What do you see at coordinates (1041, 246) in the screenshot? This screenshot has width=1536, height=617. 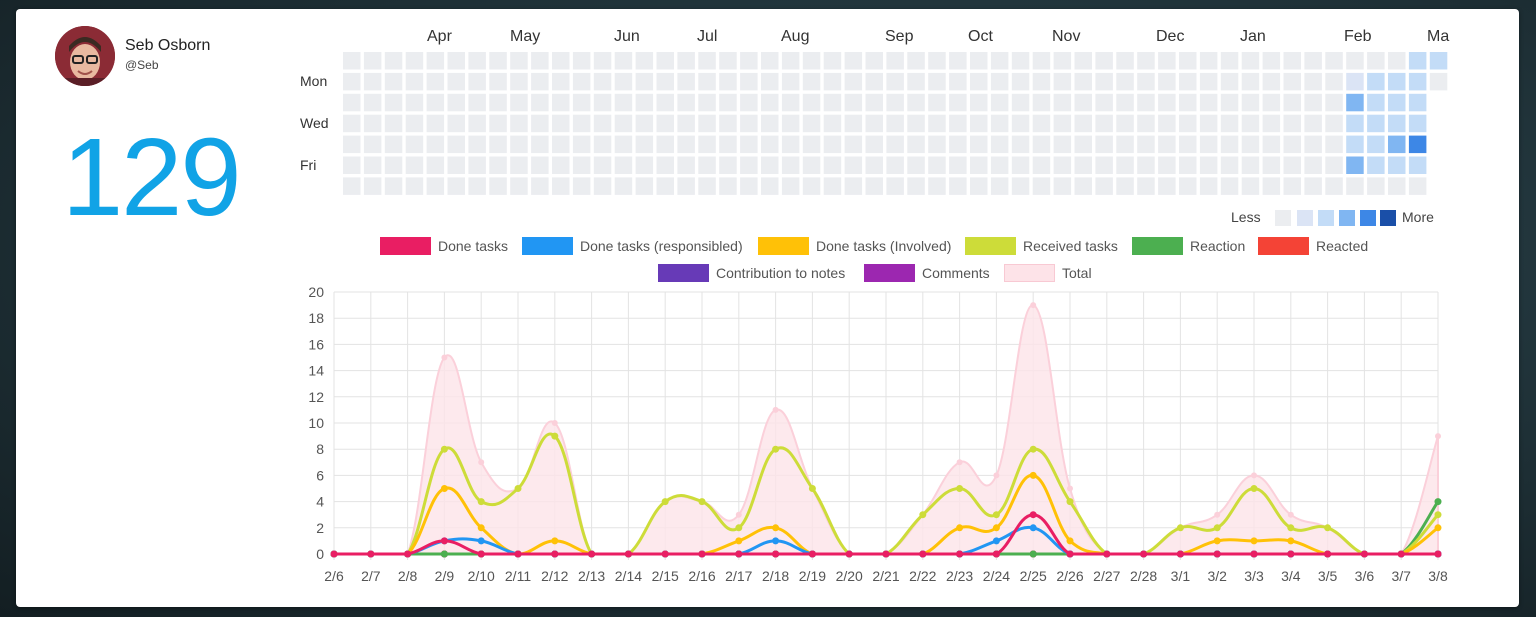 I see `legend-item: Received tasks` at bounding box center [1041, 246].